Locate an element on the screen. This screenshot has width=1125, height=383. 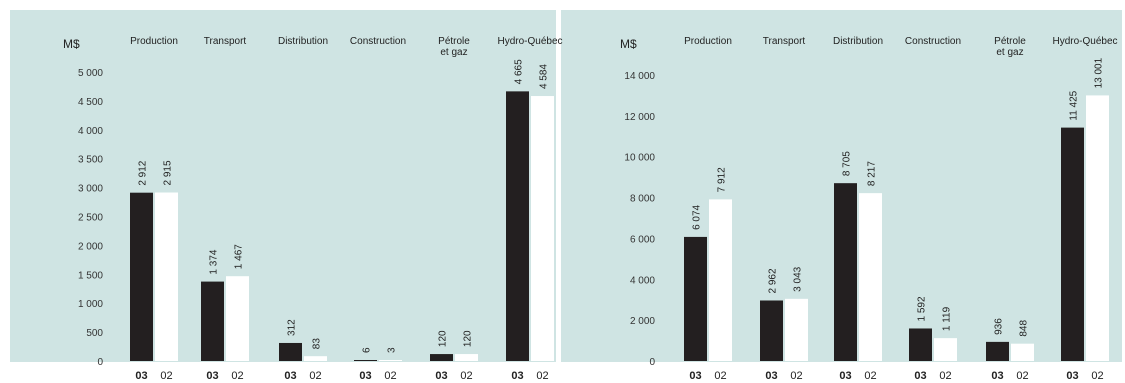
bar-value-label: 13 001 is located at coordinates (1099, 72).